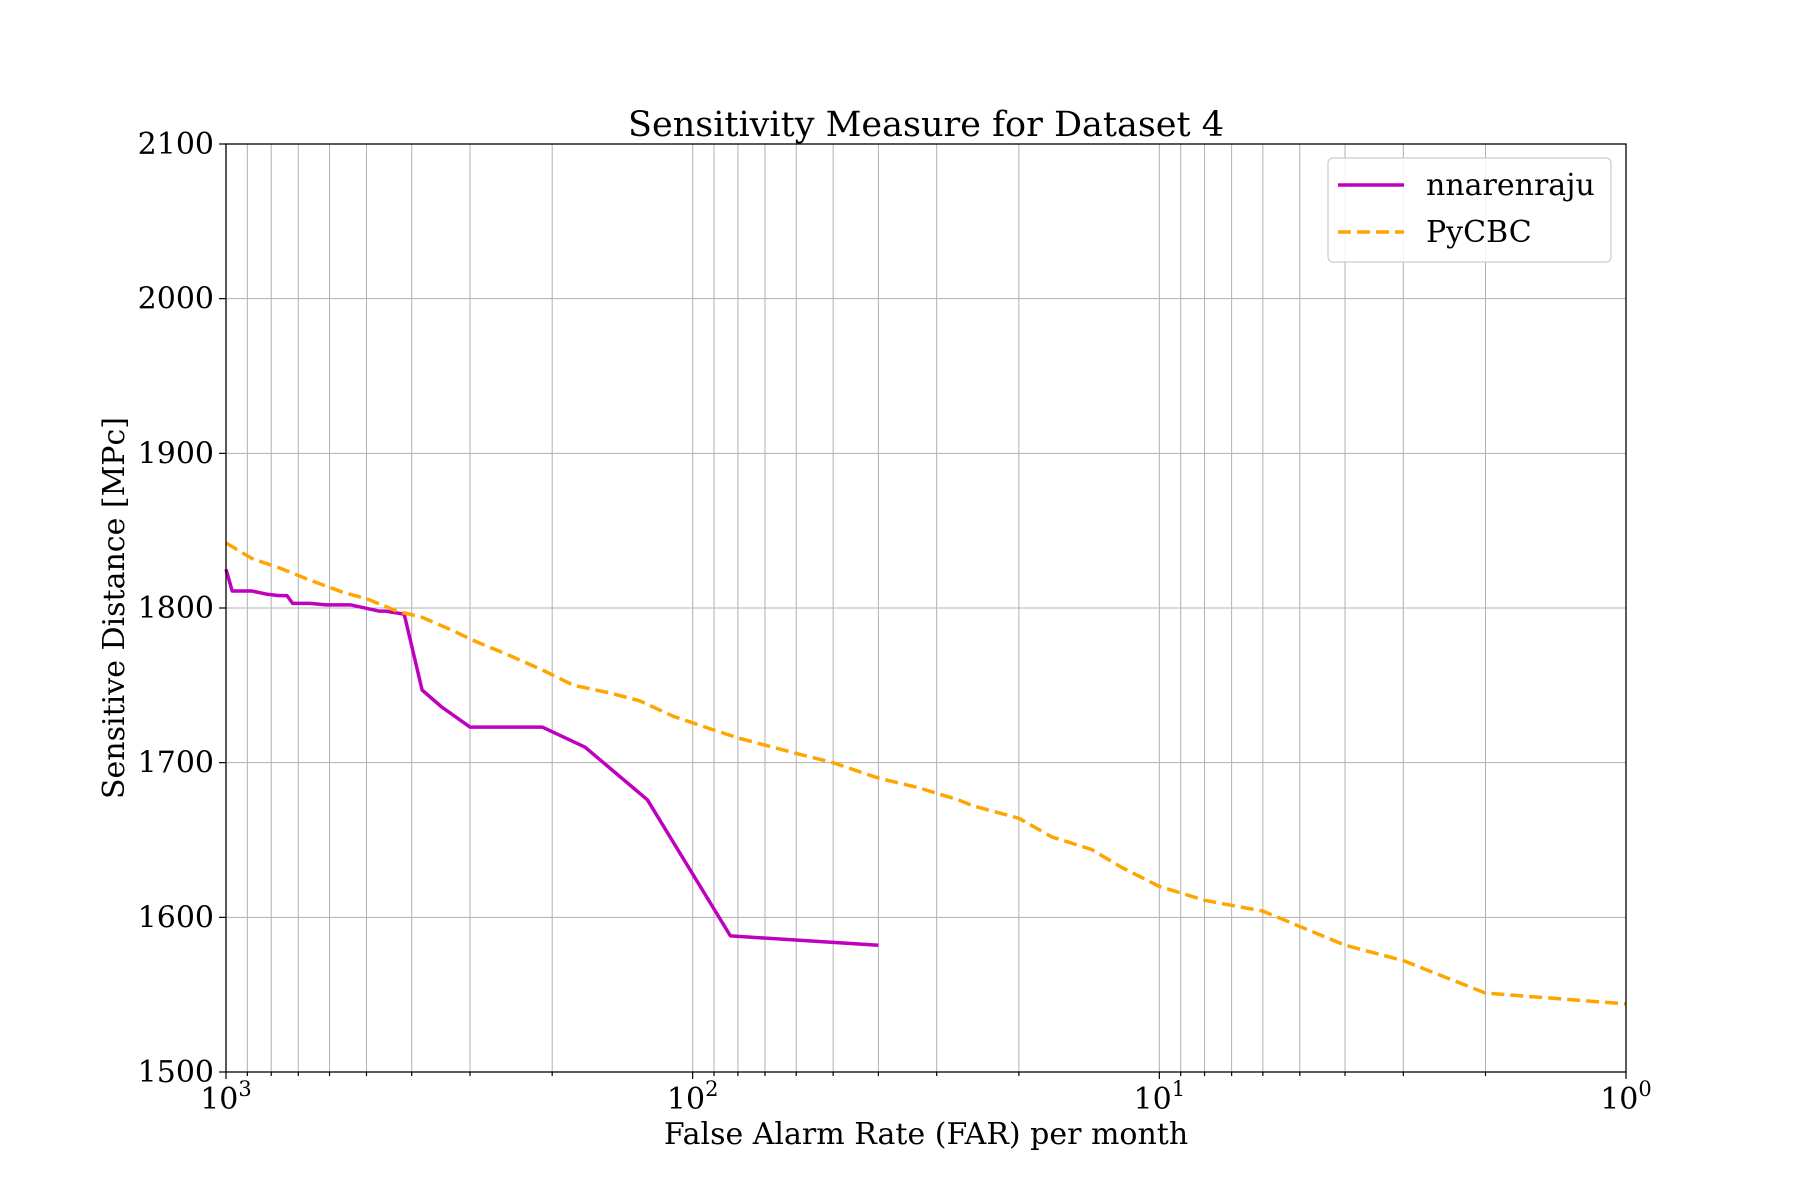 The height and width of the screenshot is (1200, 1800). Describe the element at coordinates (693, 1097) in the screenshot. I see `x-tick-label: 10²` at that location.